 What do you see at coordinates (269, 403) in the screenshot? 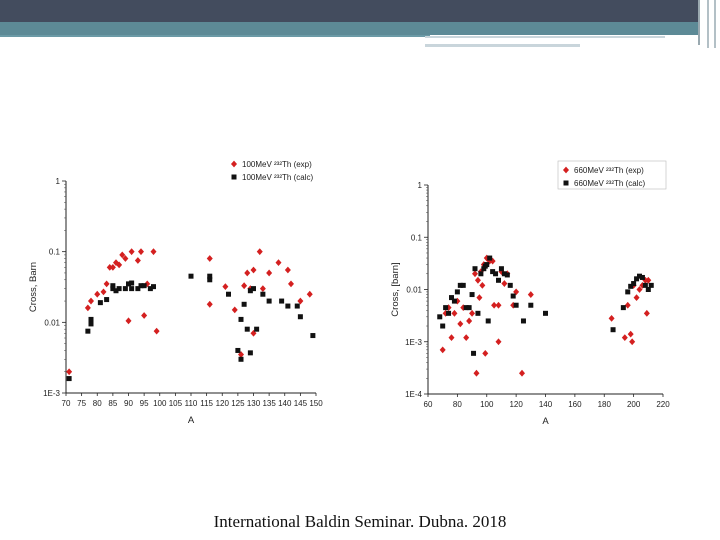
I see `x-tick-label: 135` at bounding box center [269, 403].